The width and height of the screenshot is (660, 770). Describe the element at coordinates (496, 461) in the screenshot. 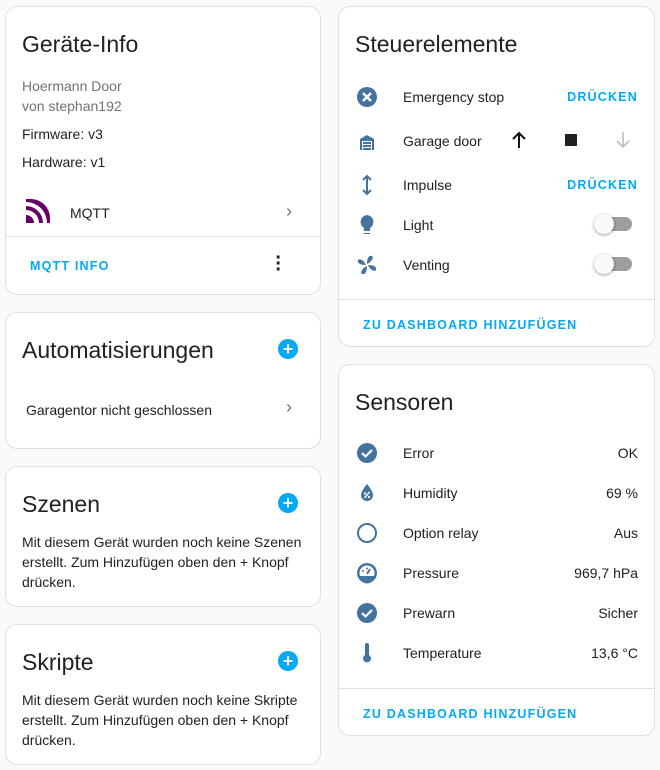

I see `sensor-row: Error OK` at that location.